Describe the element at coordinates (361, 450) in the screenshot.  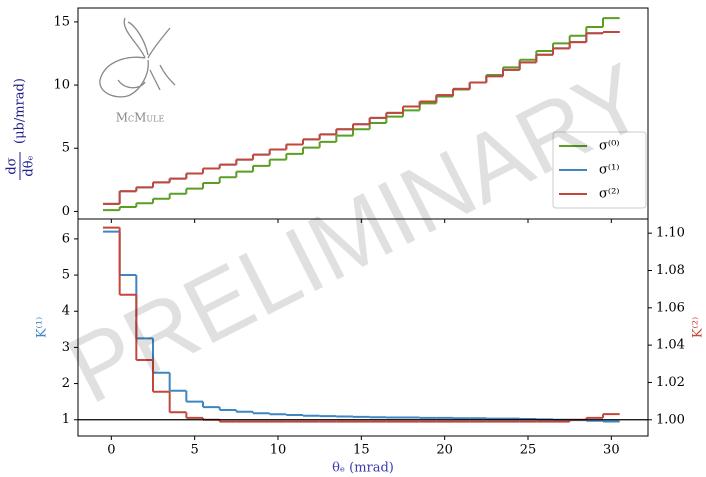
I see `x-tick-label: 15` at that location.